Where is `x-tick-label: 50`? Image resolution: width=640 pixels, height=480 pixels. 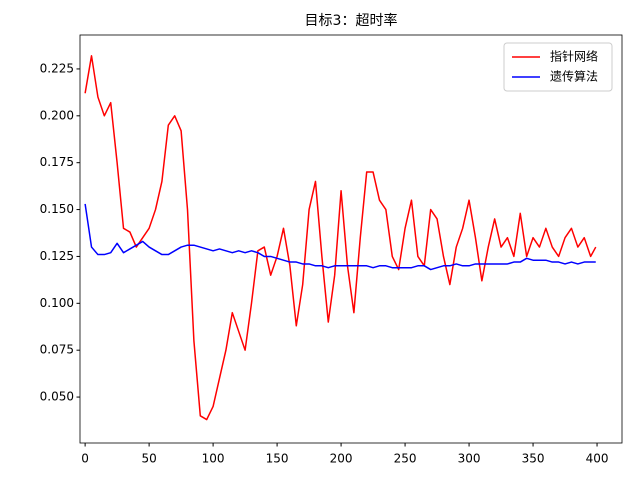
x-tick-label: 50 is located at coordinates (148, 459).